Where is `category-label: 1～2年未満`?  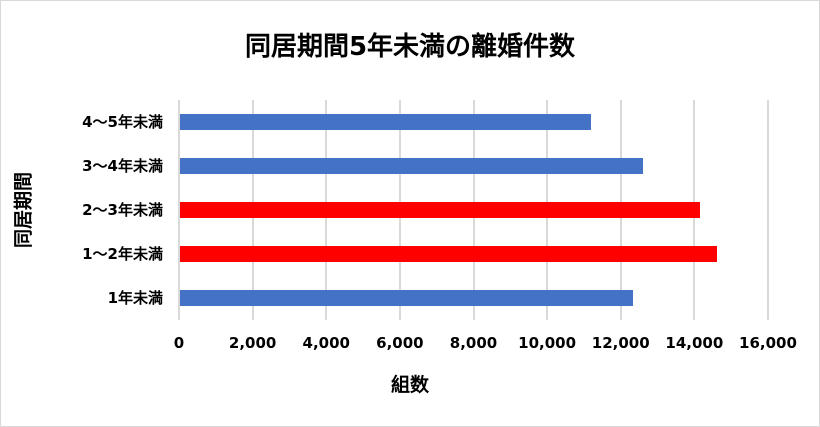
category-label: 1～2年未満 is located at coordinates (122, 254).